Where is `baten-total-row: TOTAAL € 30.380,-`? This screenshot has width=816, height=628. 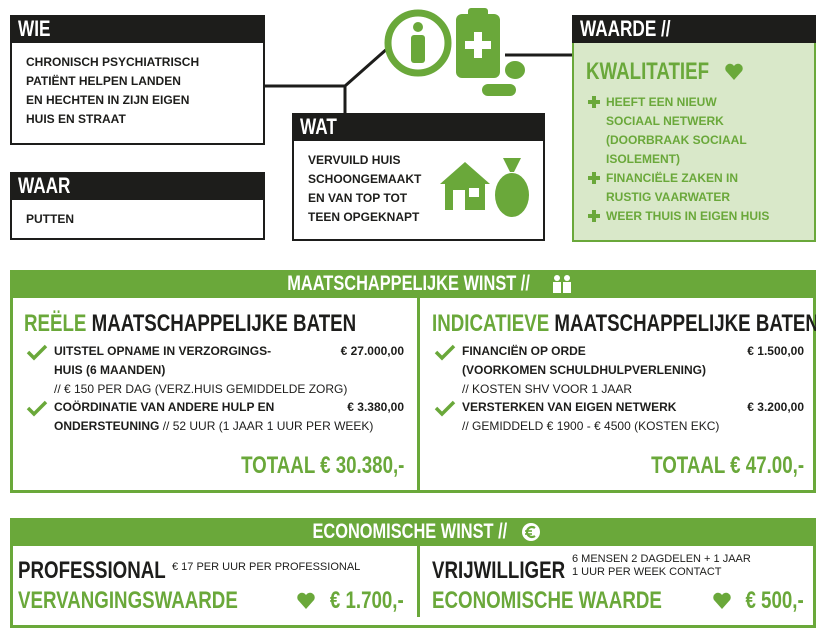
baten-total-row: TOTAAL € 30.380,- is located at coordinates (299, 466).